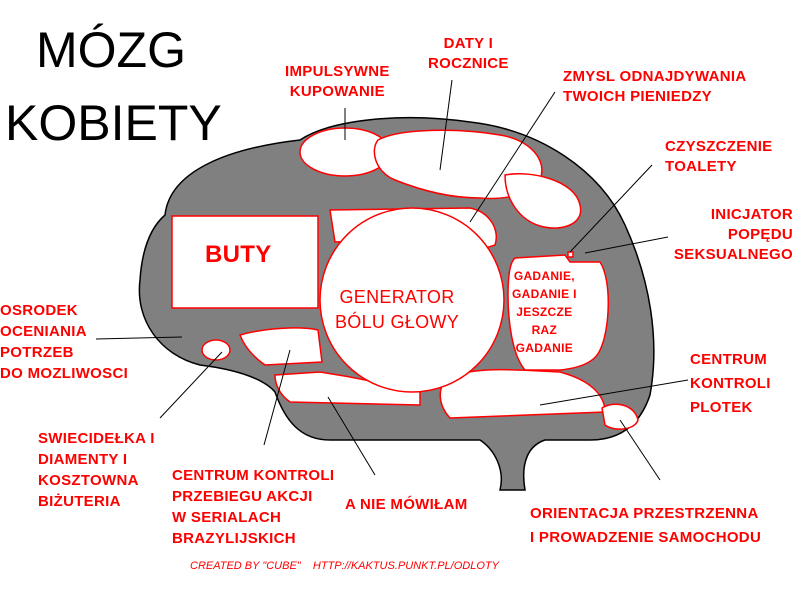 The width and height of the screenshot is (800, 600). I want to click on zmysl-label: ZMYSL ODNAJDYWANIA TWOICH PIENIEDZY, so click(655, 86).